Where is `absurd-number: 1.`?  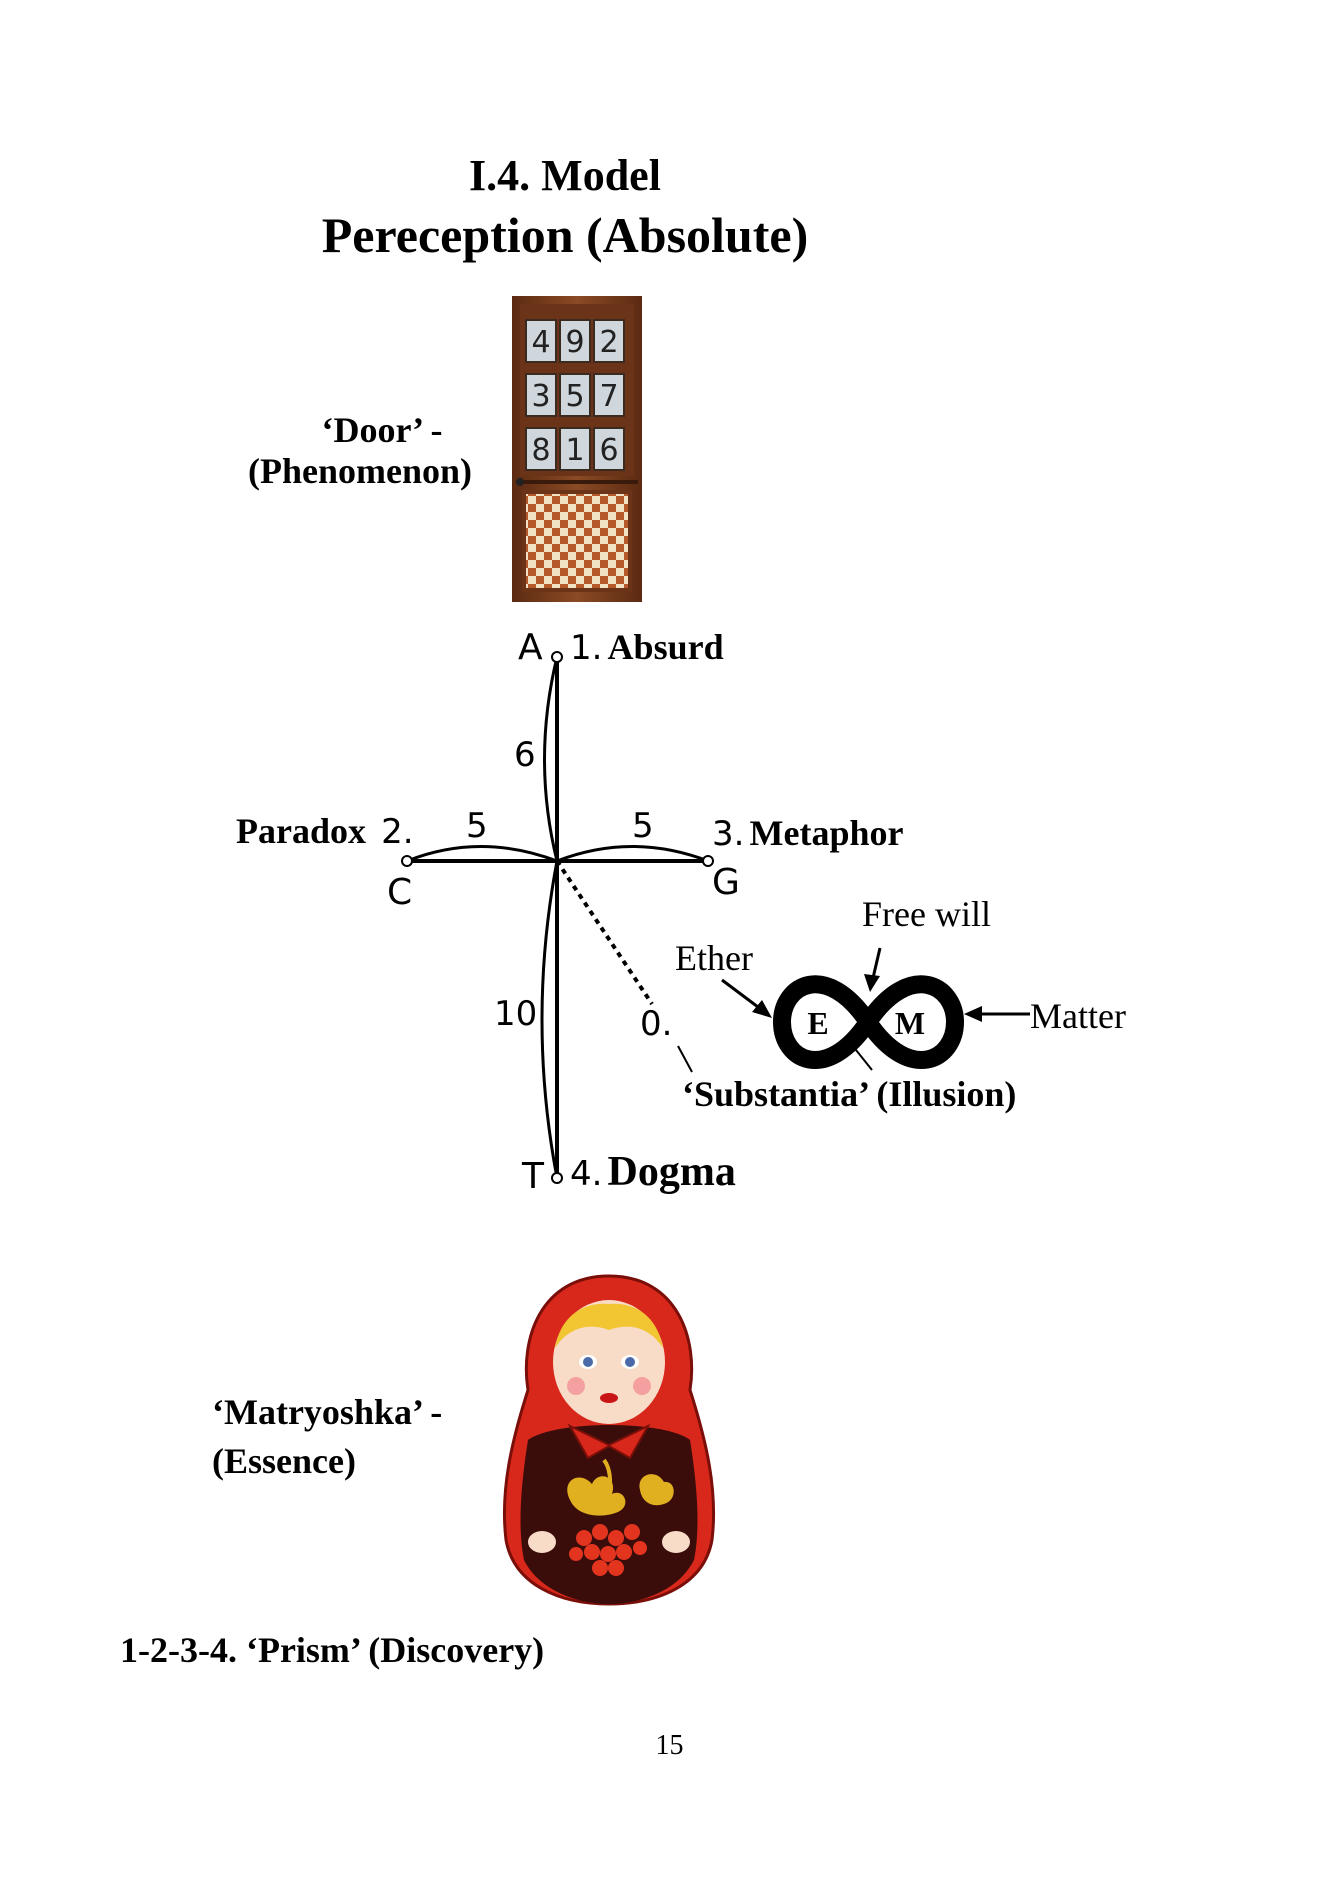
absurd-number: 1. is located at coordinates (586, 648).